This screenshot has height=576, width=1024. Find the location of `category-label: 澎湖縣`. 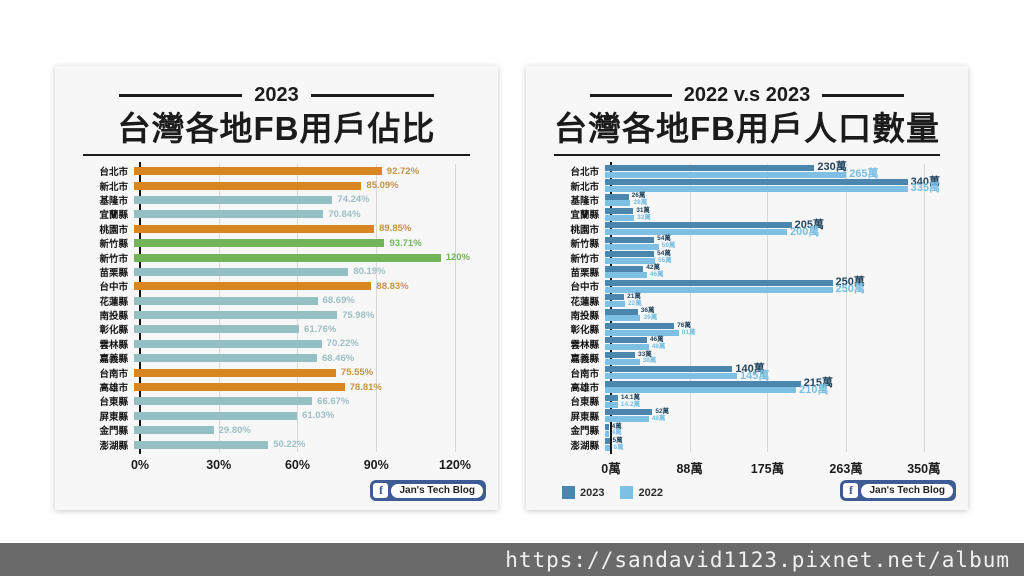

category-label: 澎湖縣 is located at coordinates (584, 446).